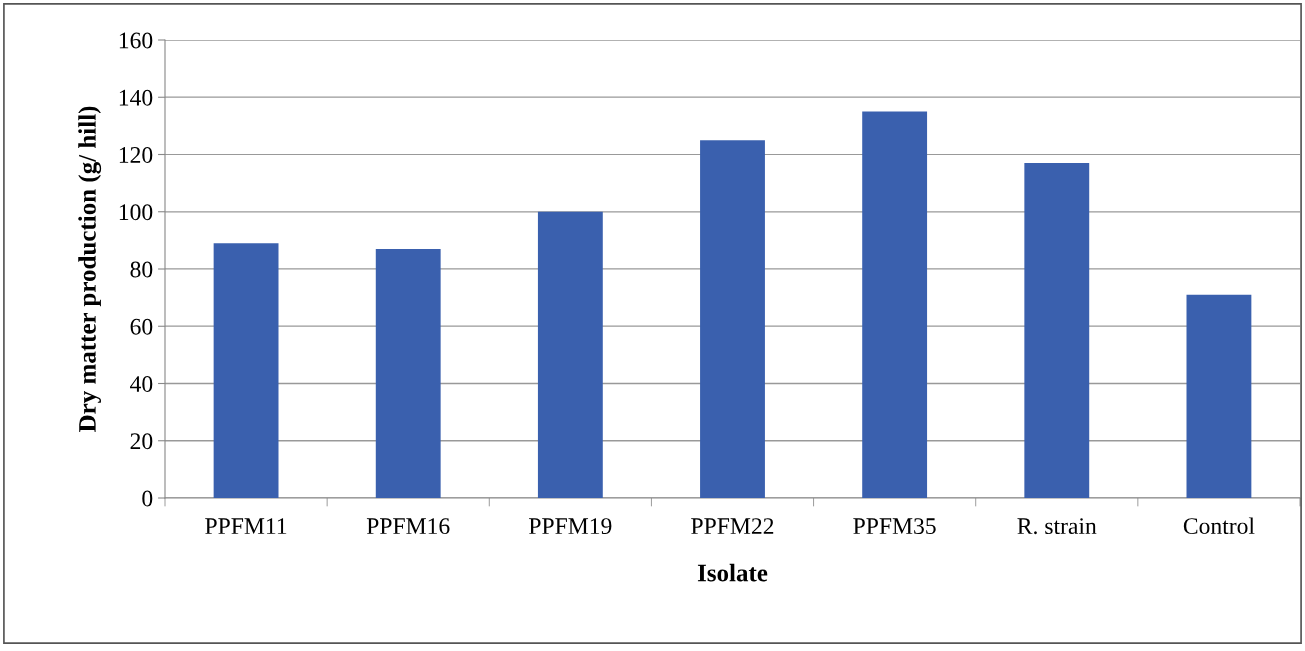 This screenshot has height=651, width=1305. What do you see at coordinates (141, 383) in the screenshot?
I see `y-tick-label: 40` at bounding box center [141, 383].